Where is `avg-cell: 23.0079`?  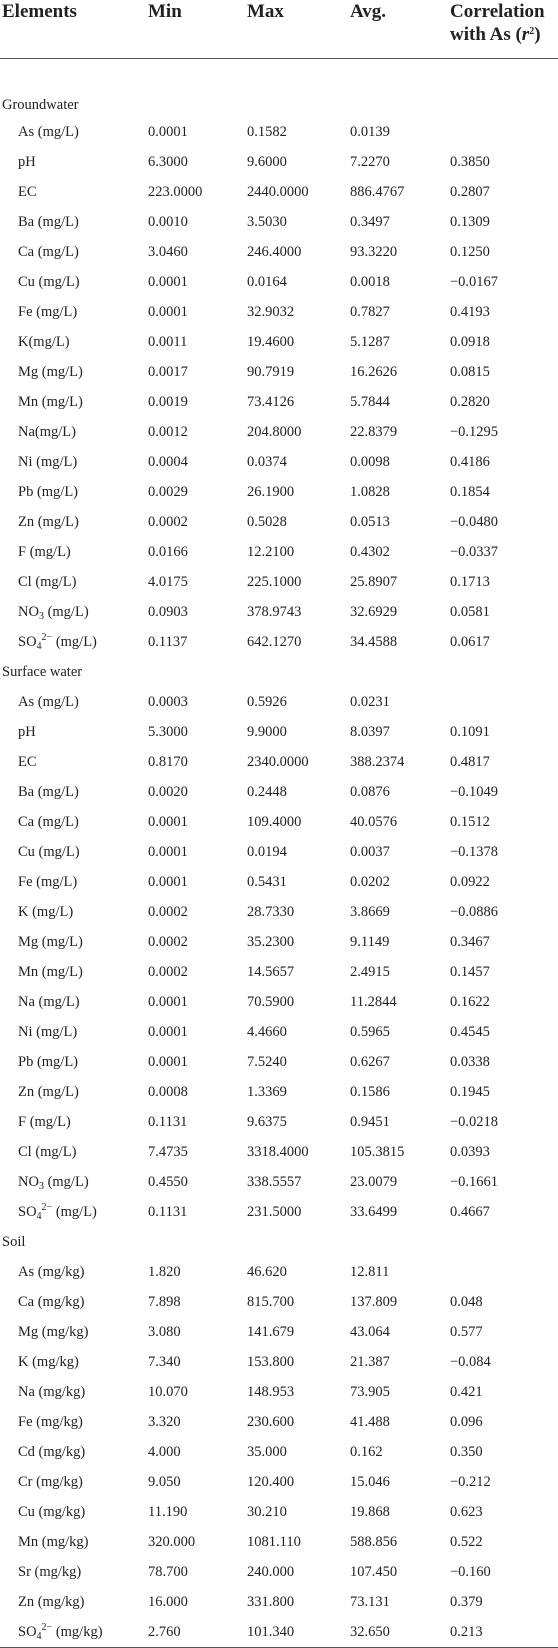 avg-cell: 23.0079 is located at coordinates (374, 1181).